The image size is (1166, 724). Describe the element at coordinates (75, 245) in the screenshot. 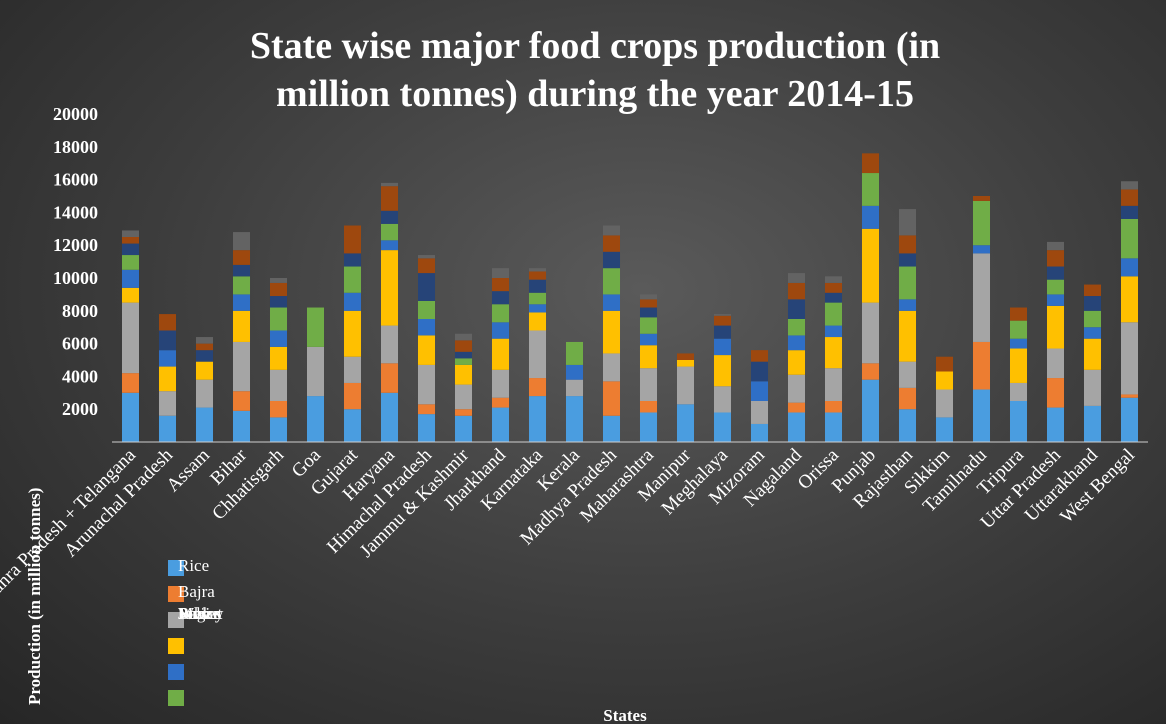

I see `y-tick-label: 12000` at that location.